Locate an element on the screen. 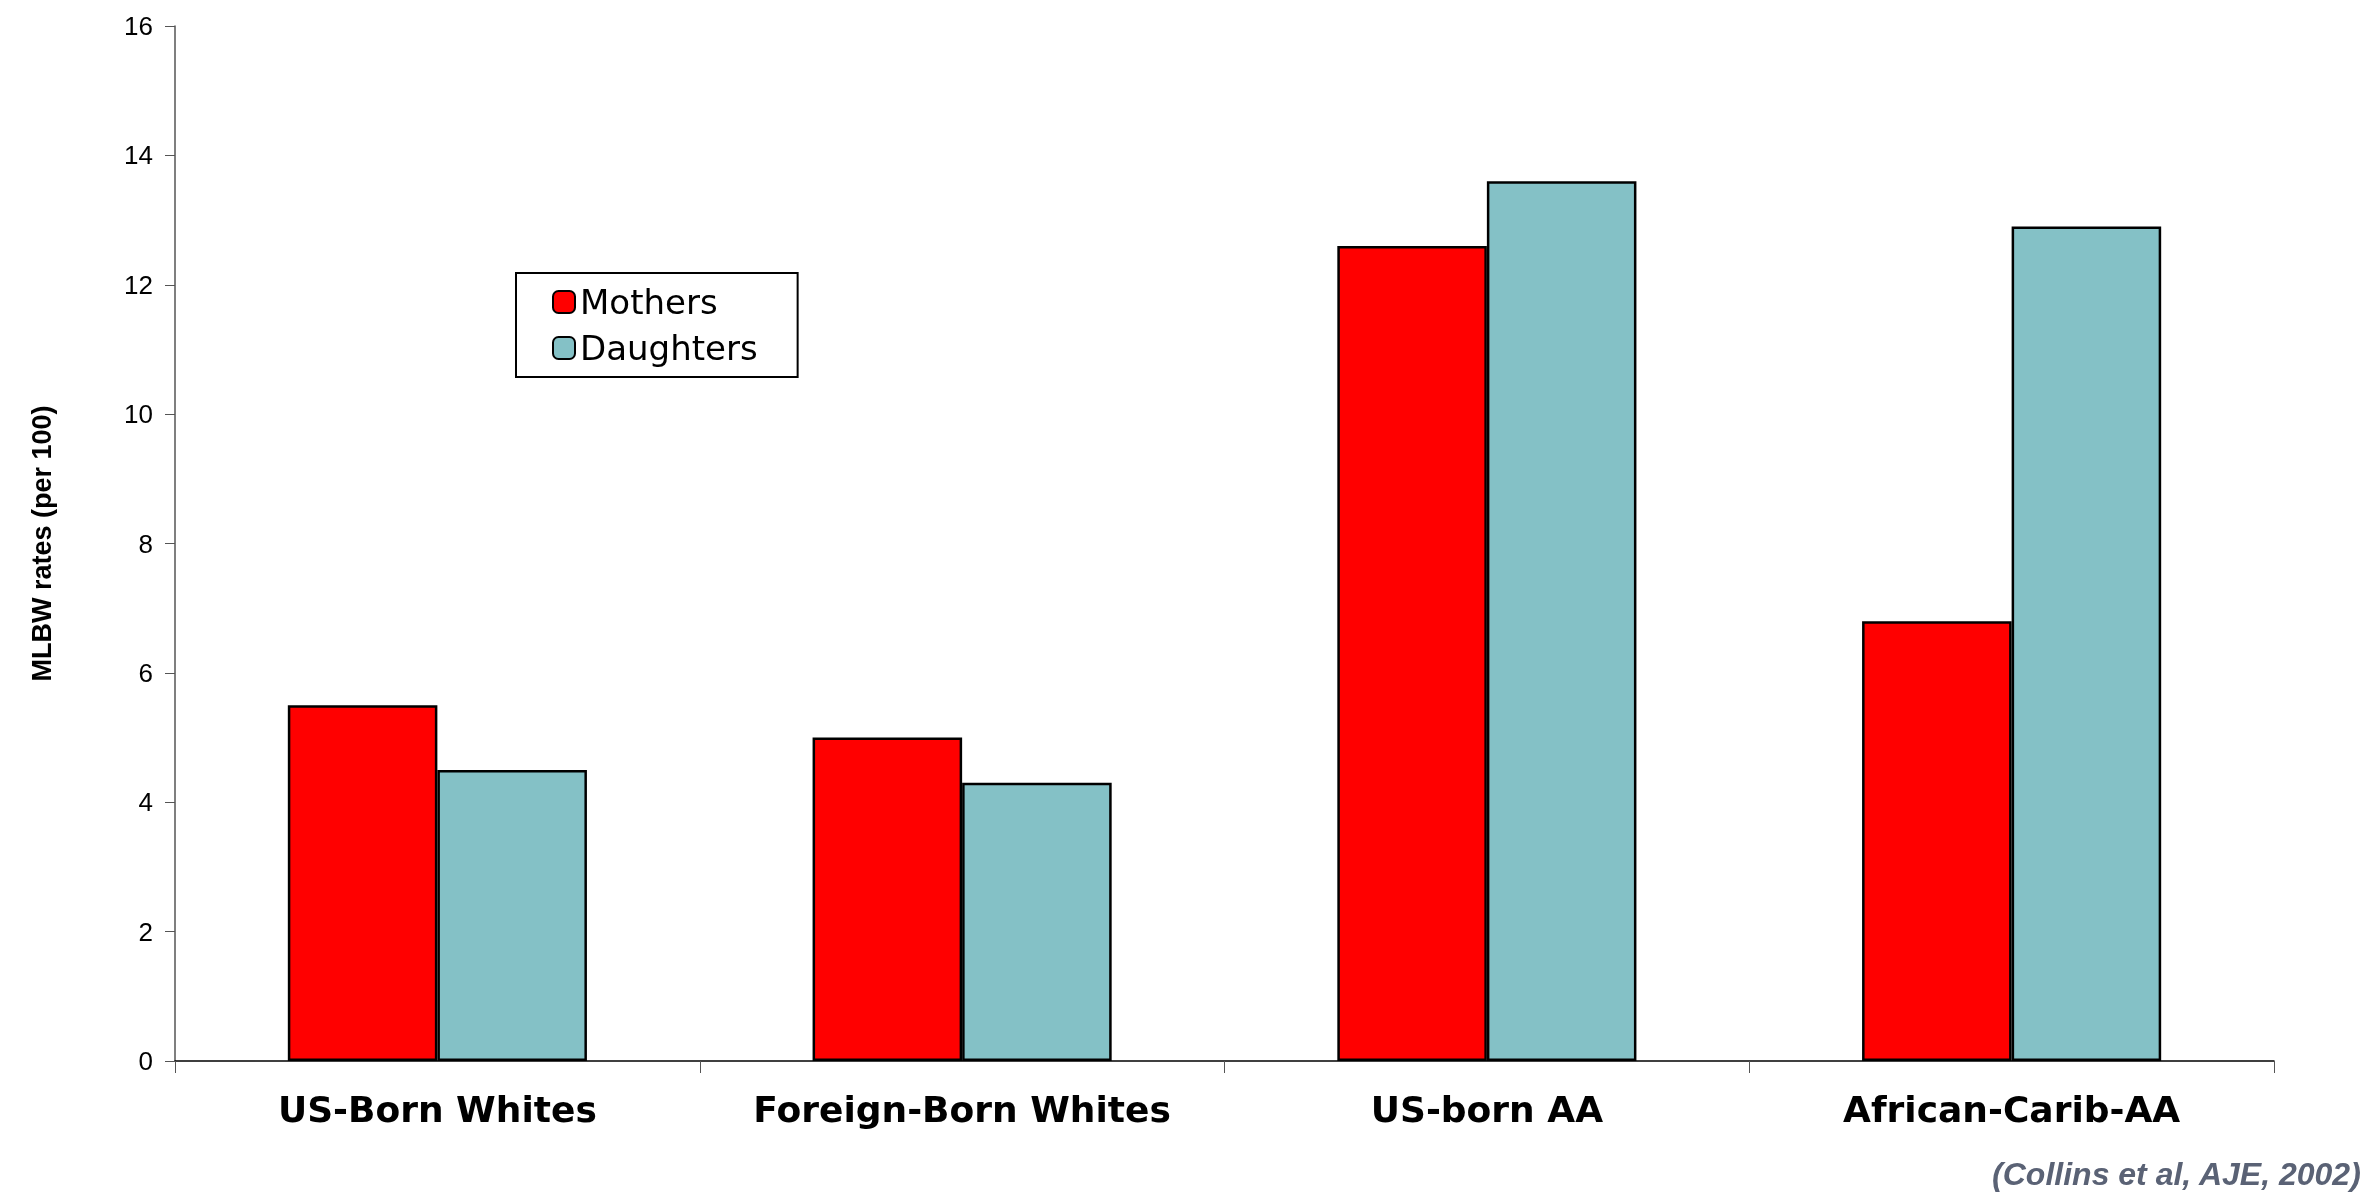 Image resolution: width=2366 pixels, height=1192 pixels. y-tick-label: 0 is located at coordinates (145, 1061).